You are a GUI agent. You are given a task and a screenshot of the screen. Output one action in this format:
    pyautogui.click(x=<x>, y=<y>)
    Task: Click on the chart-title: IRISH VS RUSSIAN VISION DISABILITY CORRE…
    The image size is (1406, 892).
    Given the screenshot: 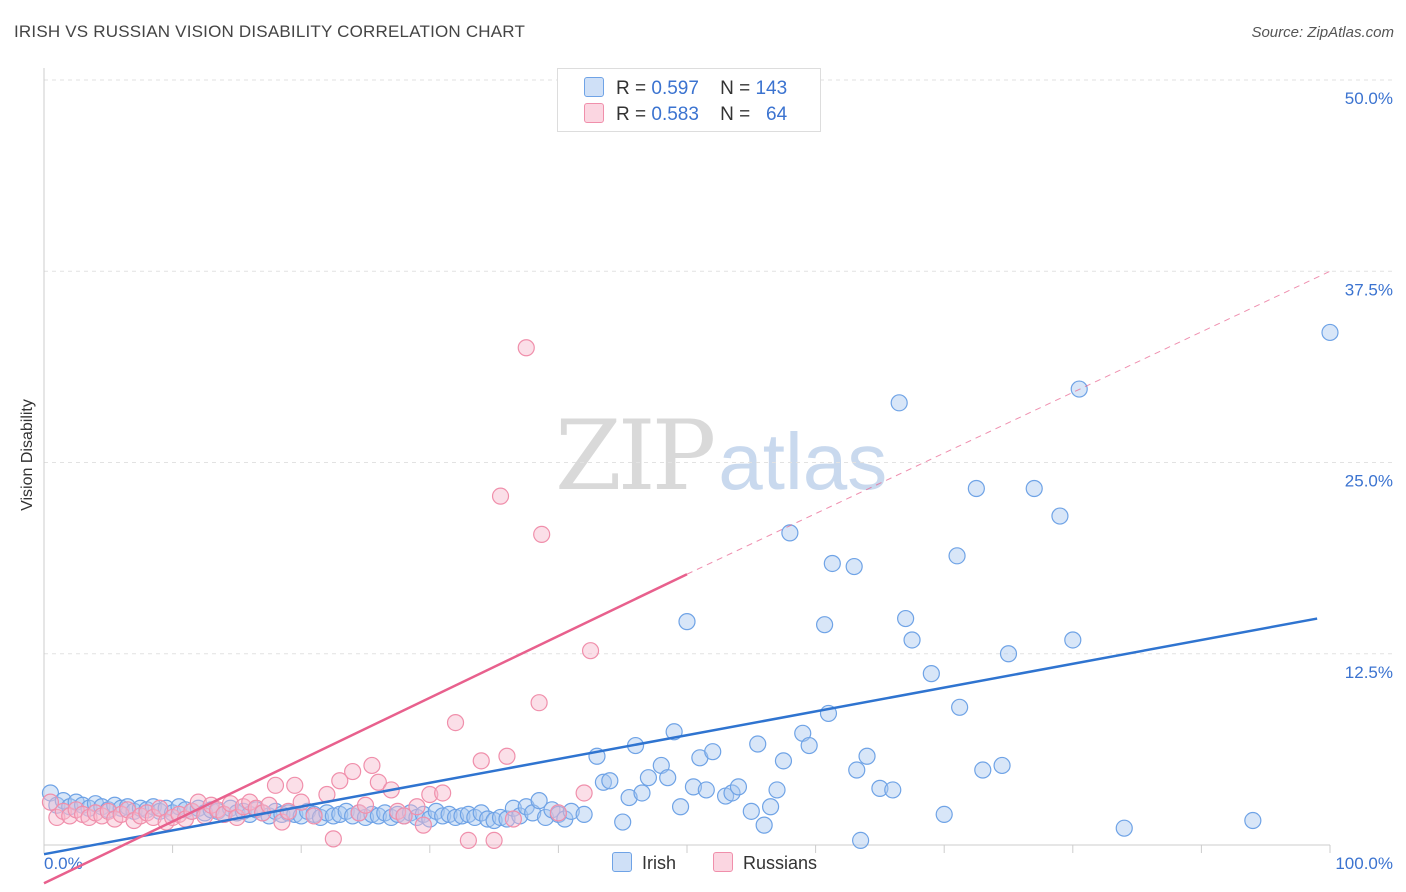 What is the action you would take?
    pyautogui.click(x=270, y=31)
    